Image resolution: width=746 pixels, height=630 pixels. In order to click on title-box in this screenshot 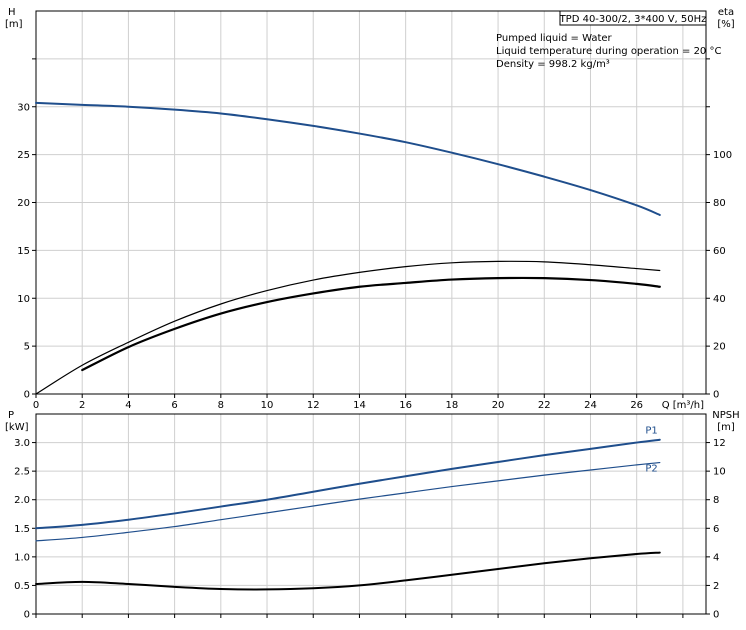, I will do `click(633, 18)`.